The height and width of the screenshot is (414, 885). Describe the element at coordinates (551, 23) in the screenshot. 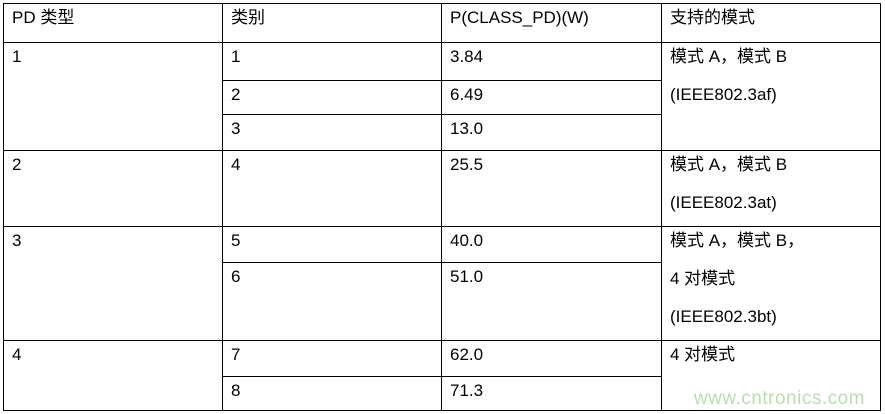

I see `header-power: P(CLASS_PD)(W)` at that location.